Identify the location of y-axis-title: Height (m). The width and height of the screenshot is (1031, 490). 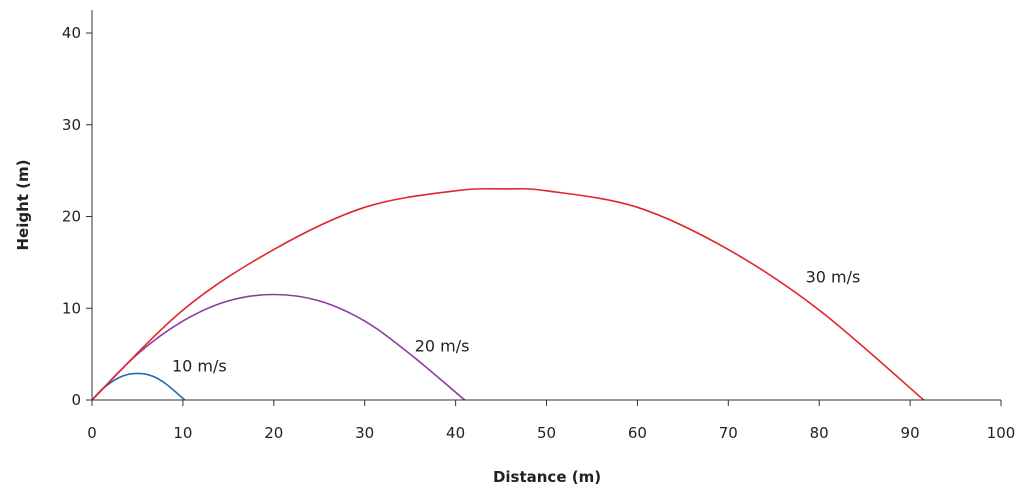
(23, 204).